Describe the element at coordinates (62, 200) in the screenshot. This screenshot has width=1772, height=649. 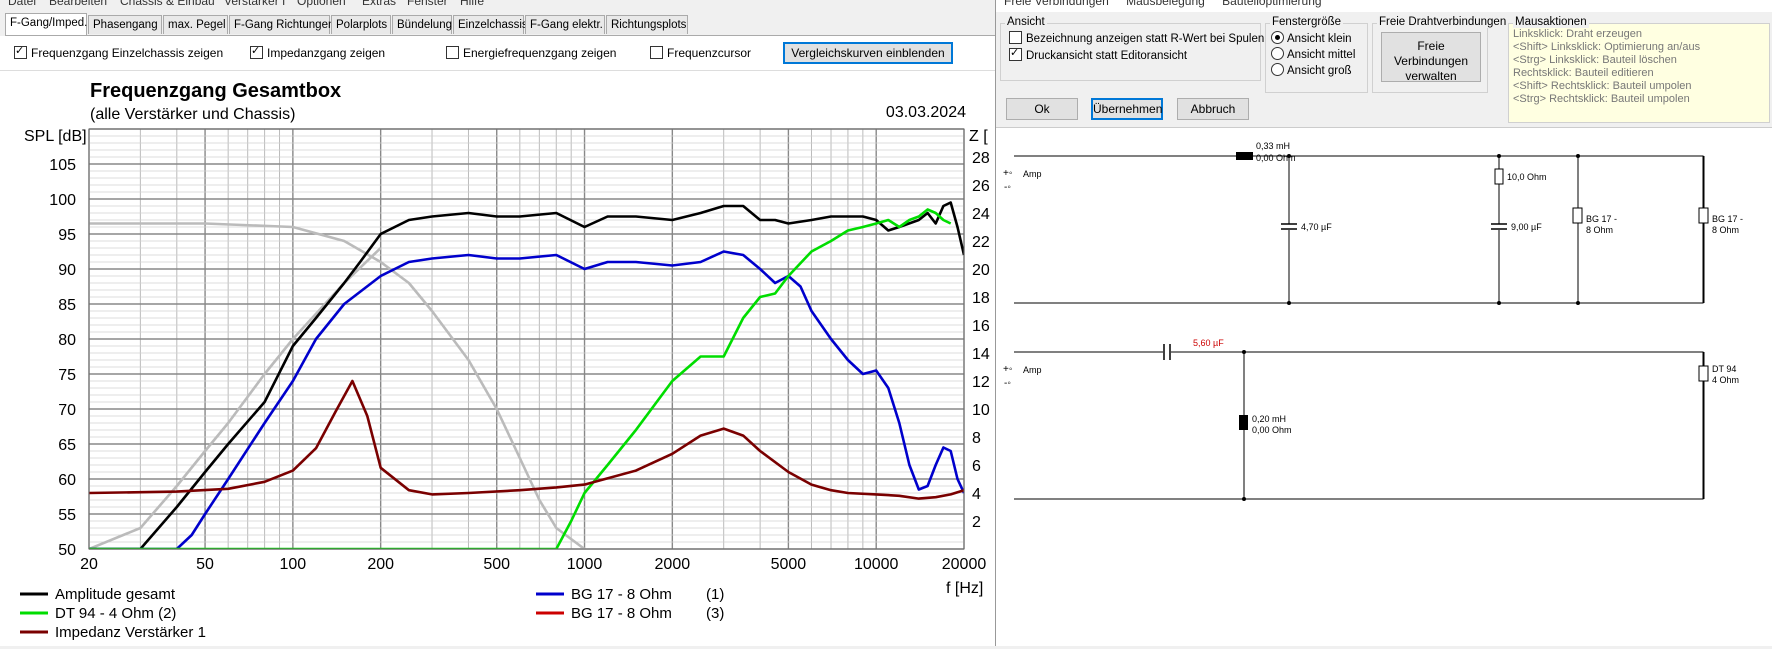
I see `y-tick-label: 100` at that location.